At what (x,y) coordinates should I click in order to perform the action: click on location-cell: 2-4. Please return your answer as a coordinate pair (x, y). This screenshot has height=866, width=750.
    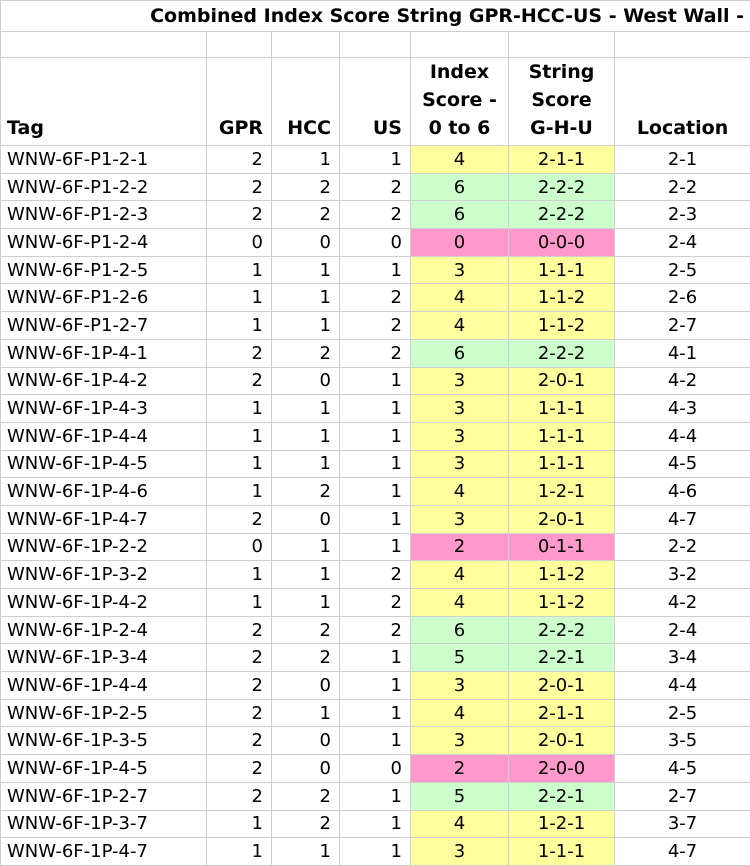
    Looking at the image, I should click on (681, 242).